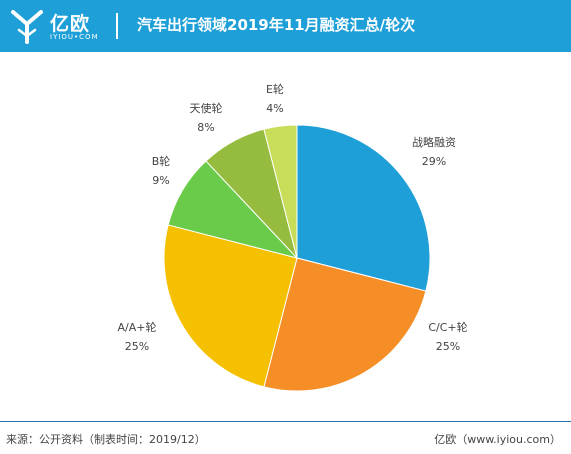  What do you see at coordinates (206, 108) in the screenshot?
I see `slice-label: 天使轮` at bounding box center [206, 108].